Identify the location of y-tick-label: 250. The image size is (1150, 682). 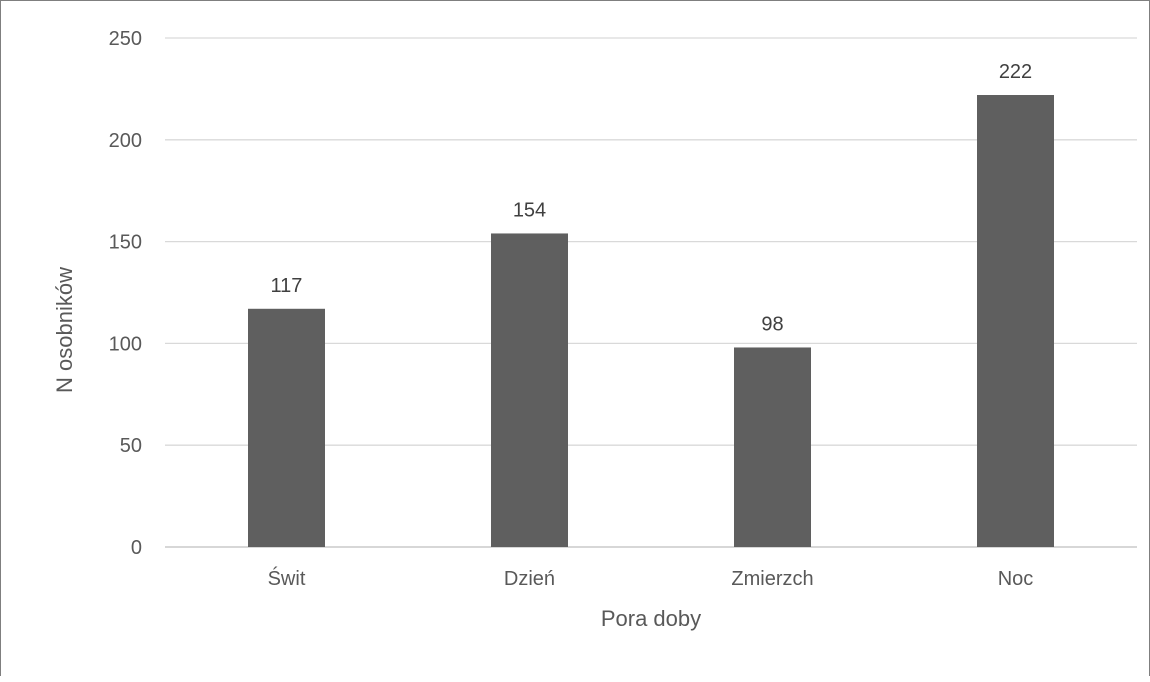
(125, 39).